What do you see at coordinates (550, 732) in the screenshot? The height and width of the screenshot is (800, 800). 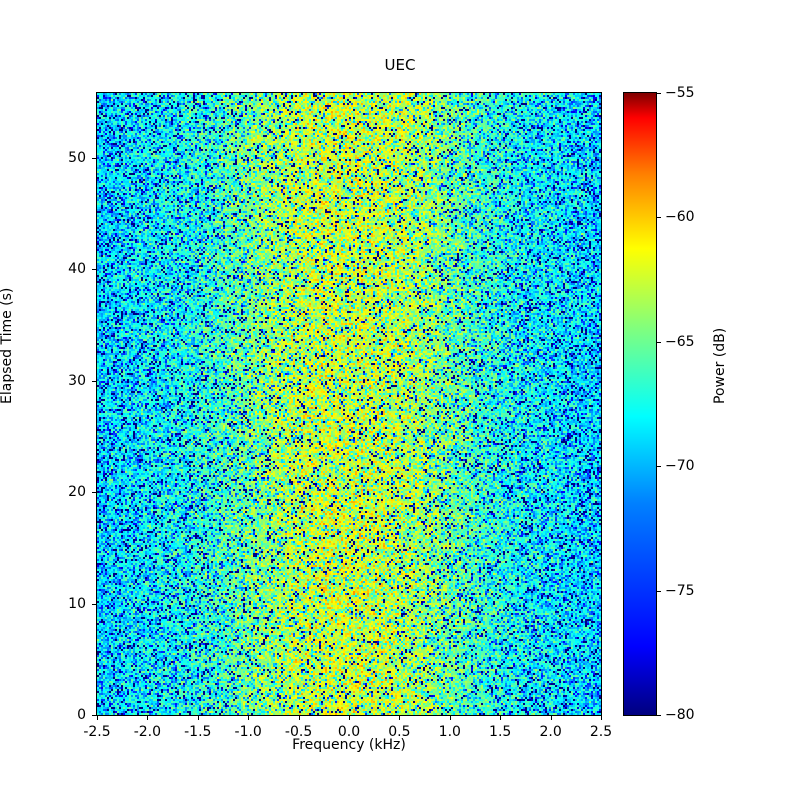 I see `x-tick-label: 2.0` at bounding box center [550, 732].